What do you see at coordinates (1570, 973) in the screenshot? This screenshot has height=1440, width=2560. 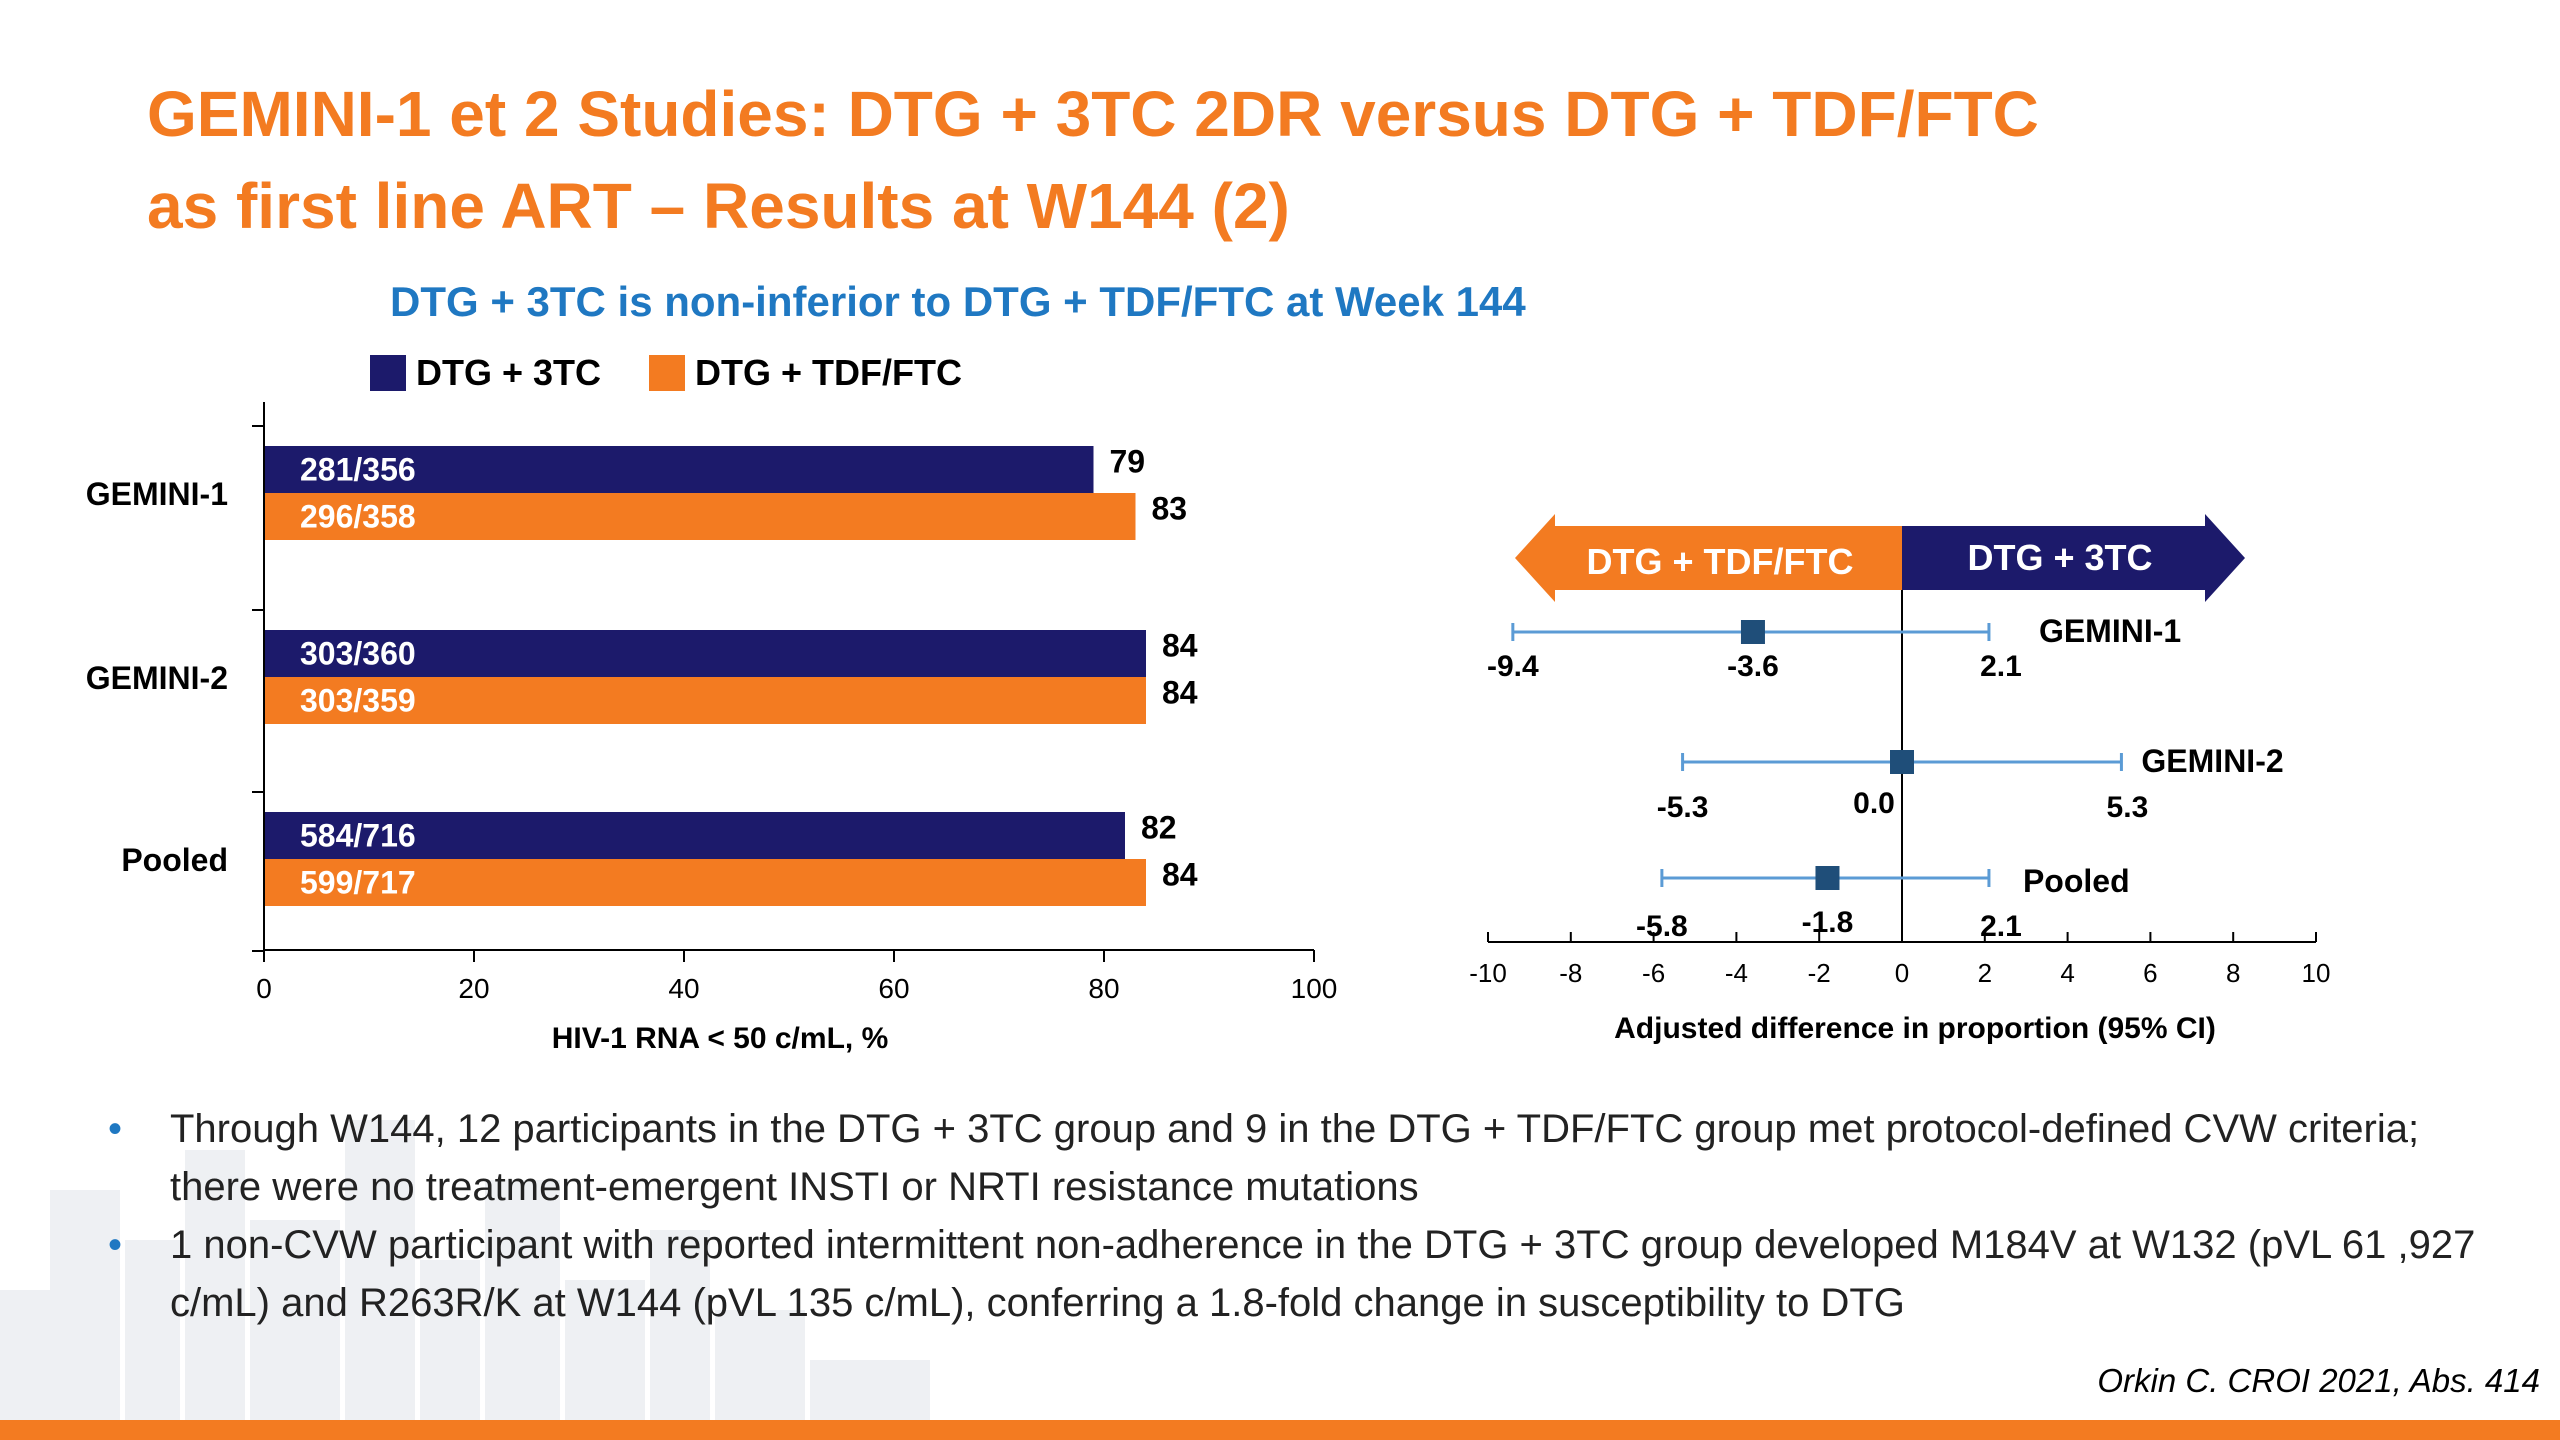 I see `x-tick-label: -8` at bounding box center [1570, 973].